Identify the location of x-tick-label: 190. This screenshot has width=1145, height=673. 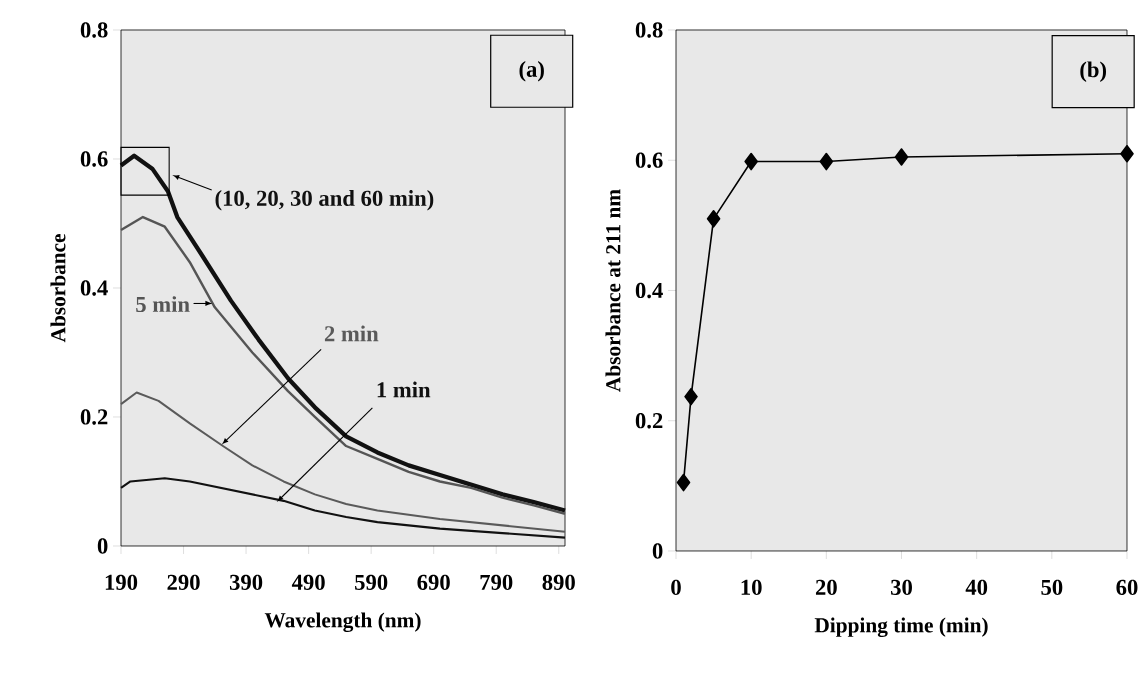
(121, 582).